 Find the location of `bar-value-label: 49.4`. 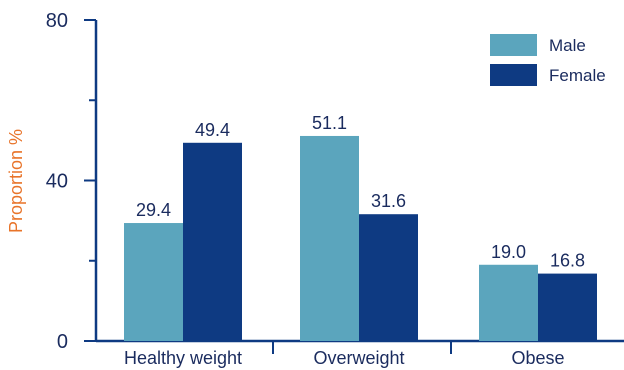

bar-value-label: 49.4 is located at coordinates (212, 130).